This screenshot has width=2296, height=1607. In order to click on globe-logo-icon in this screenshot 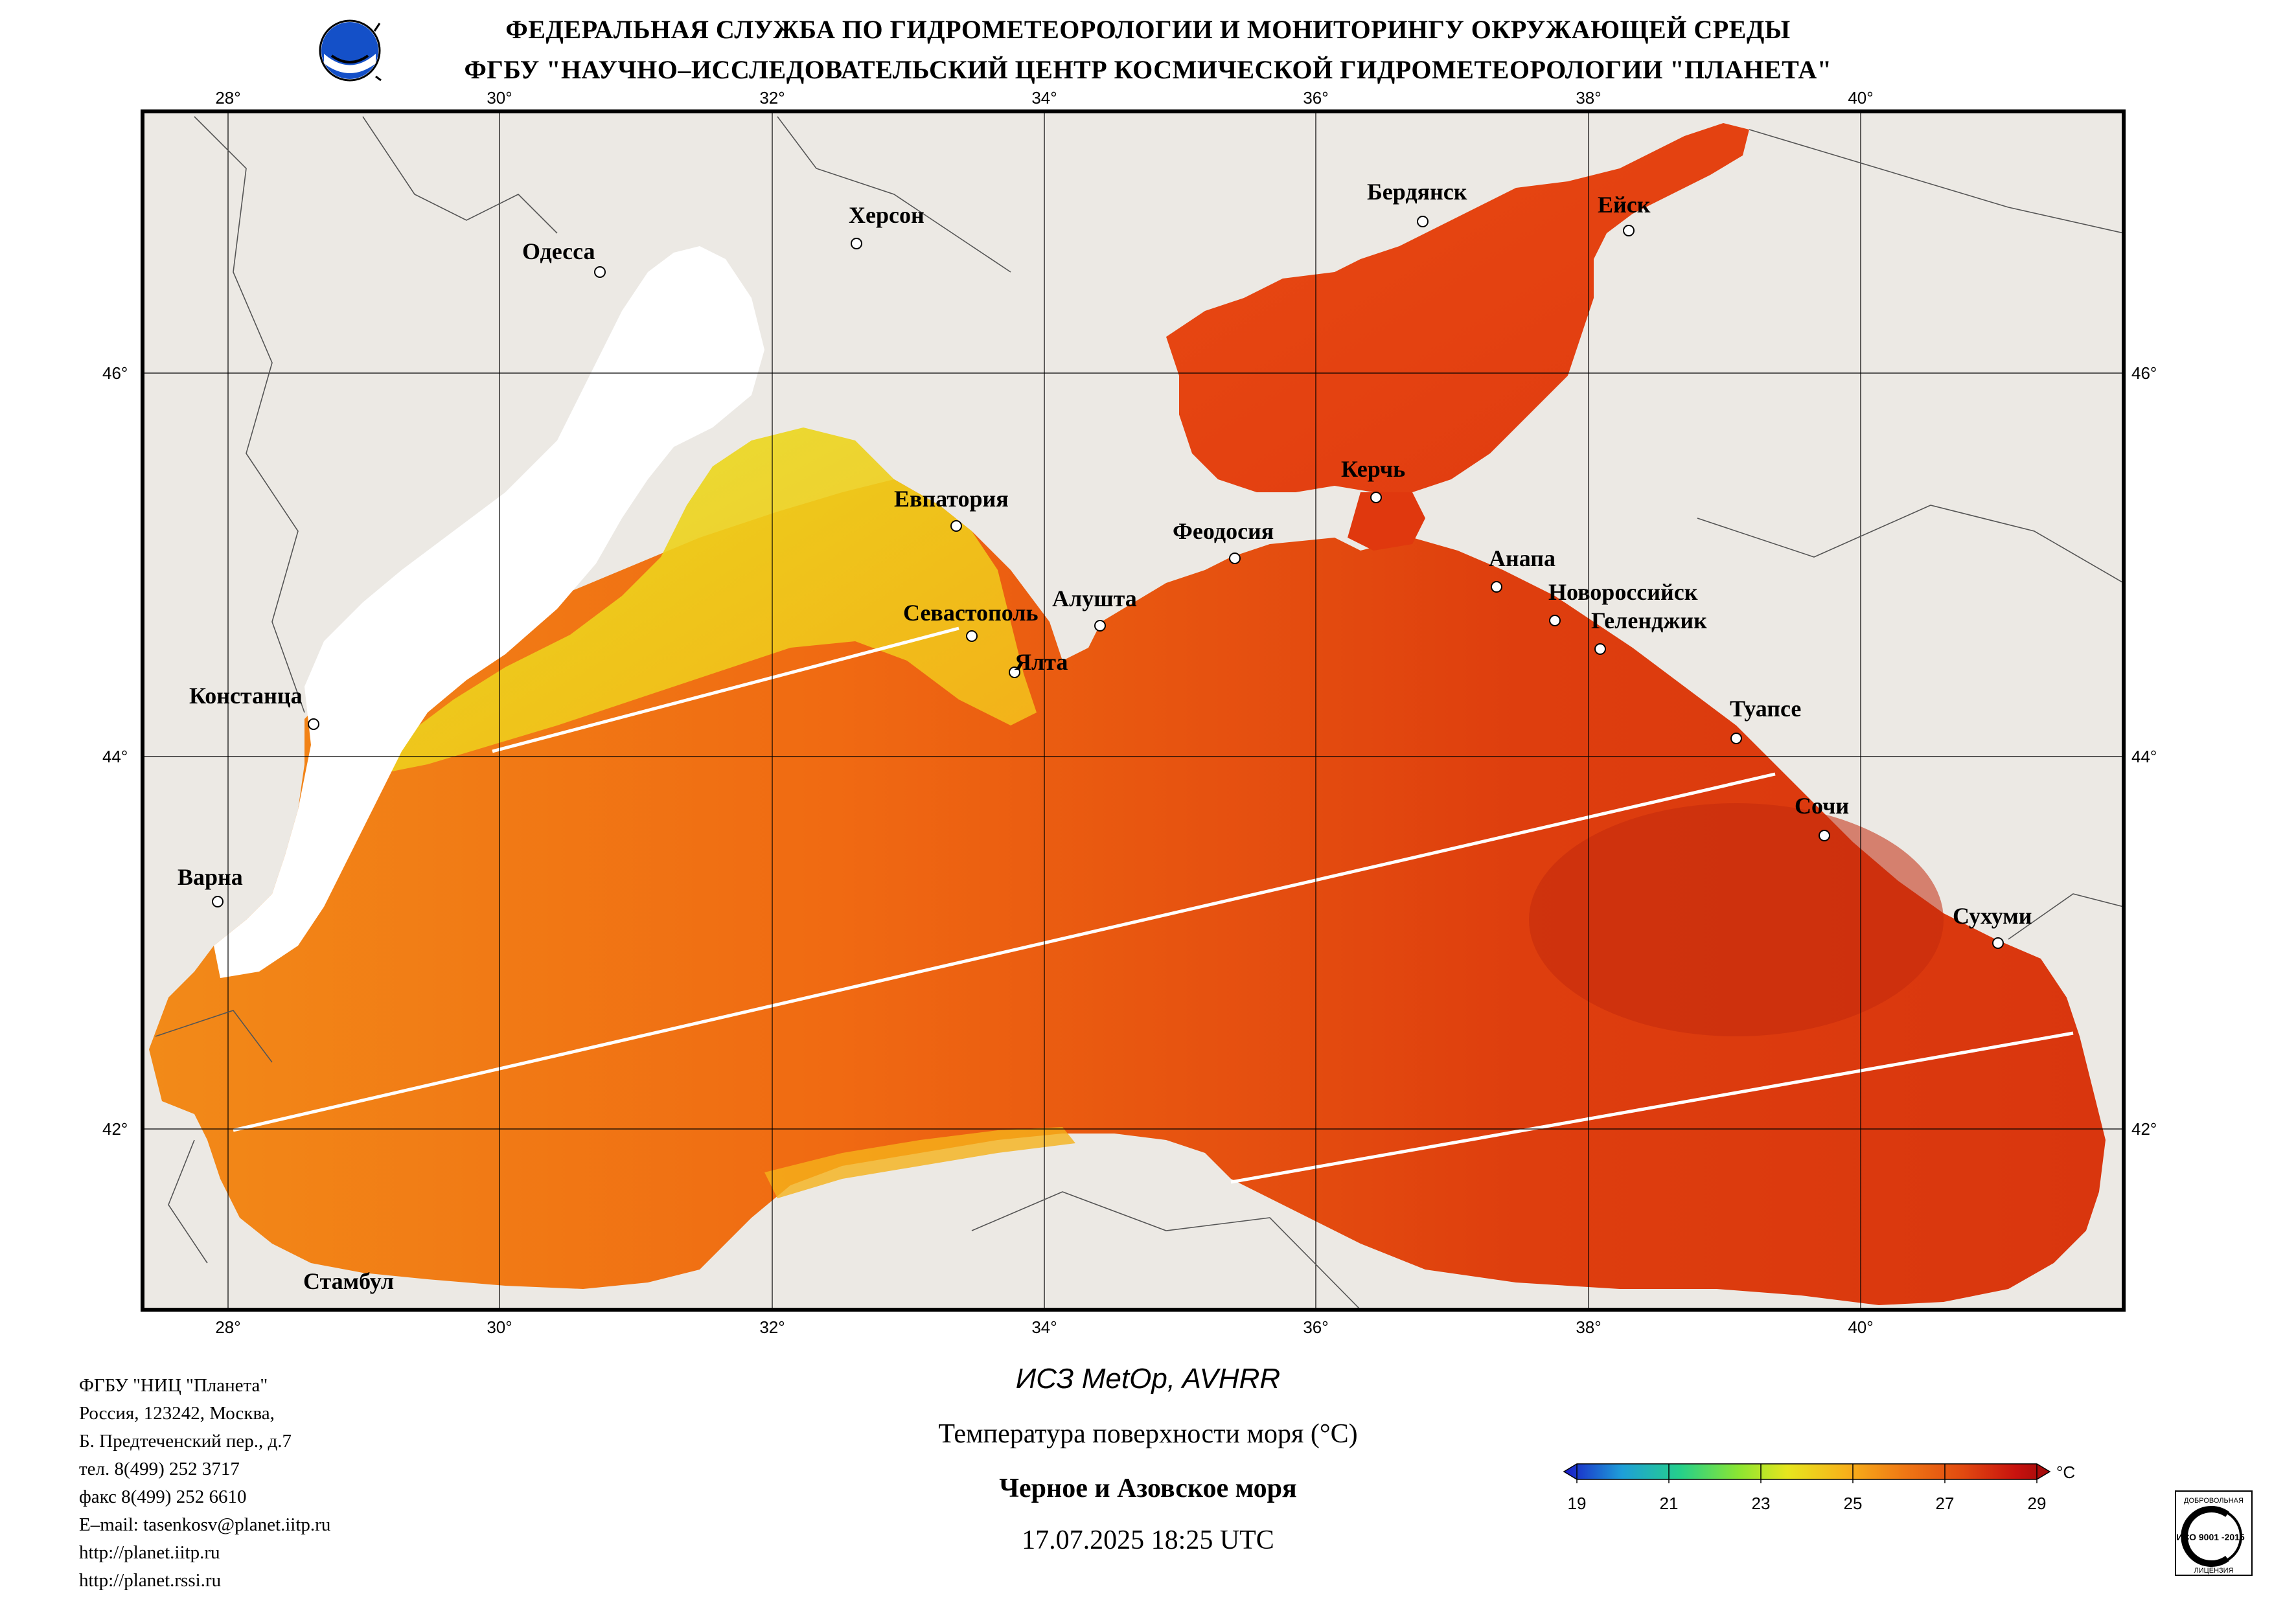, I will do `click(350, 50)`.